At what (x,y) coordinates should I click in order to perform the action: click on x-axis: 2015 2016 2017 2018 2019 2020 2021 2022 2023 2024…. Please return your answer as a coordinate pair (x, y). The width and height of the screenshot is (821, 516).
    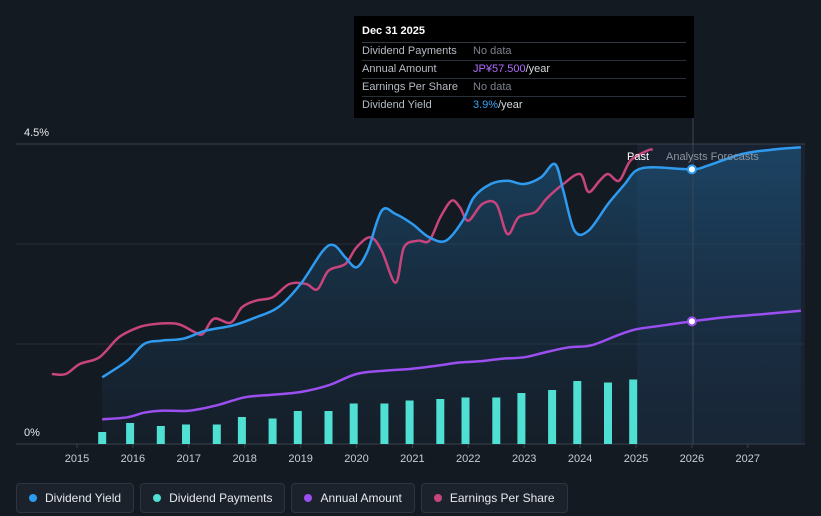
    Looking at the image, I should click on (412, 454).